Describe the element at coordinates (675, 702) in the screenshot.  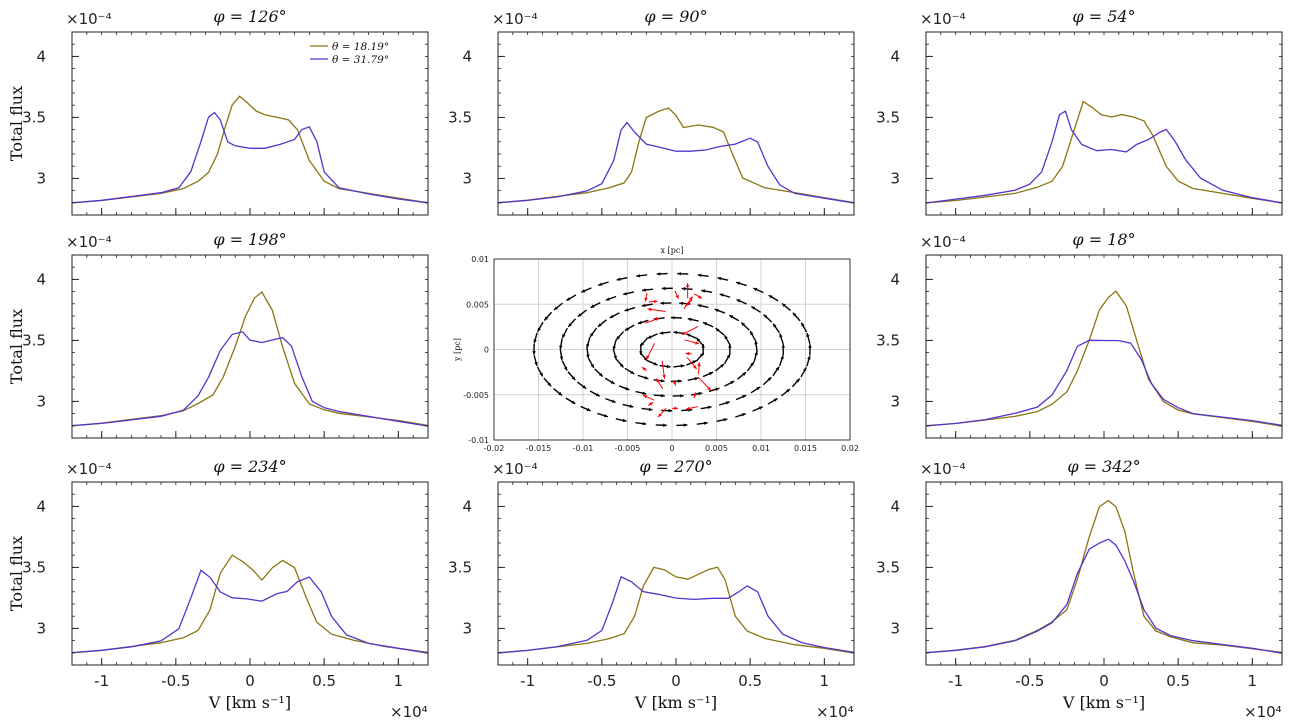
I see `x-axis-label: V [km s⁻¹]` at that location.